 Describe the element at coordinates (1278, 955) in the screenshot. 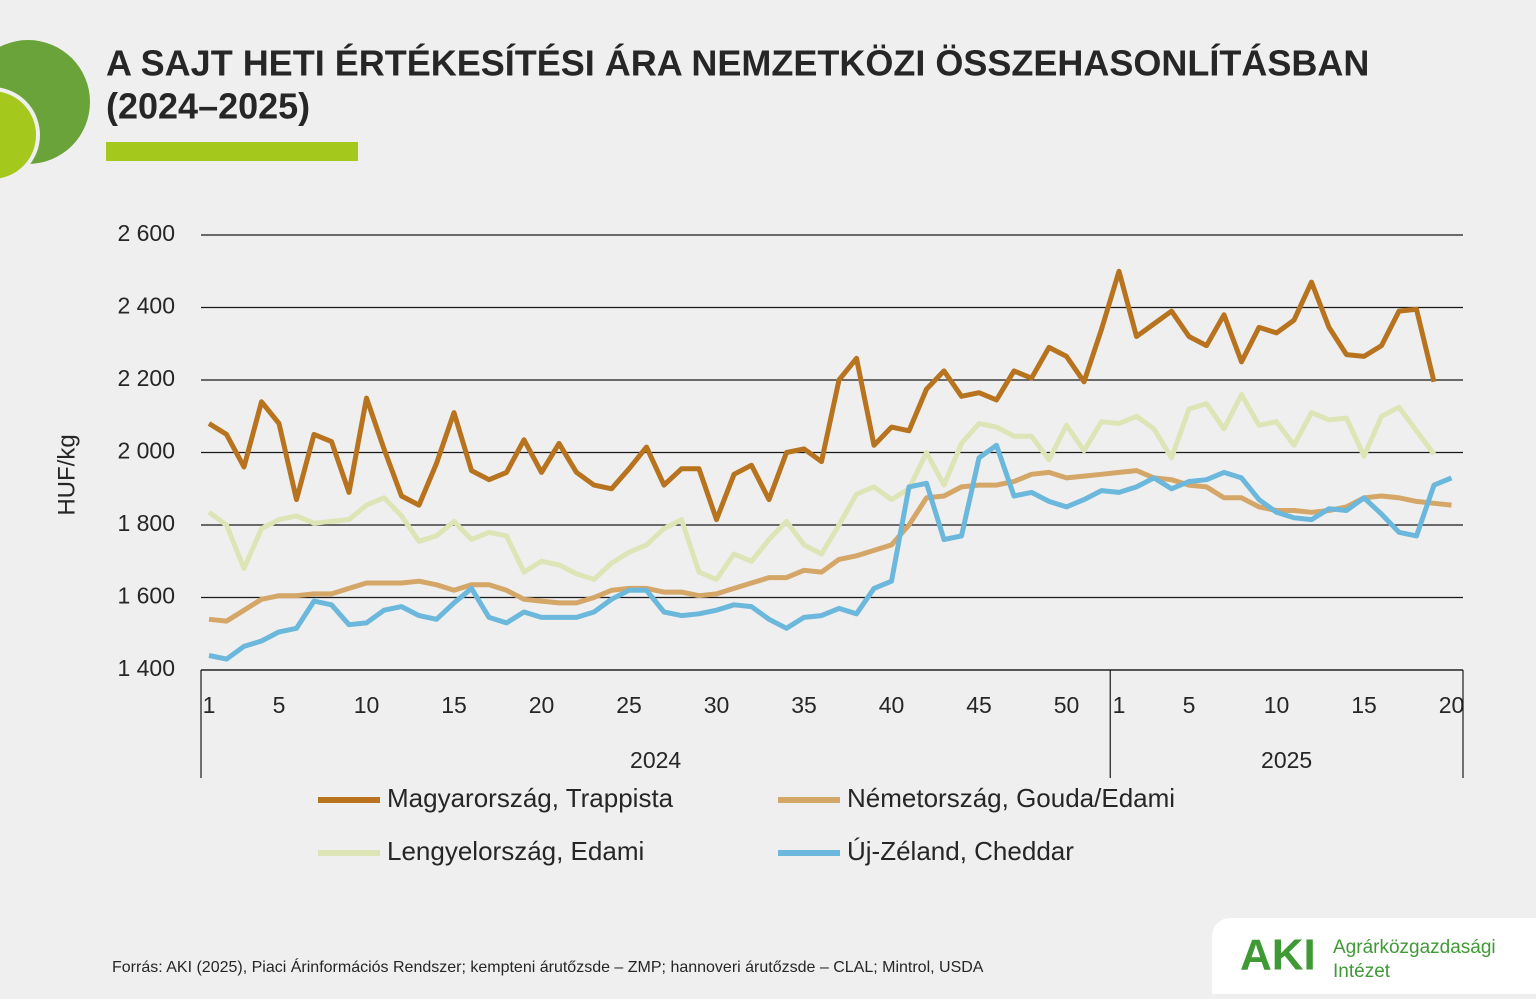

I see `logo-abbr: AKI` at that location.